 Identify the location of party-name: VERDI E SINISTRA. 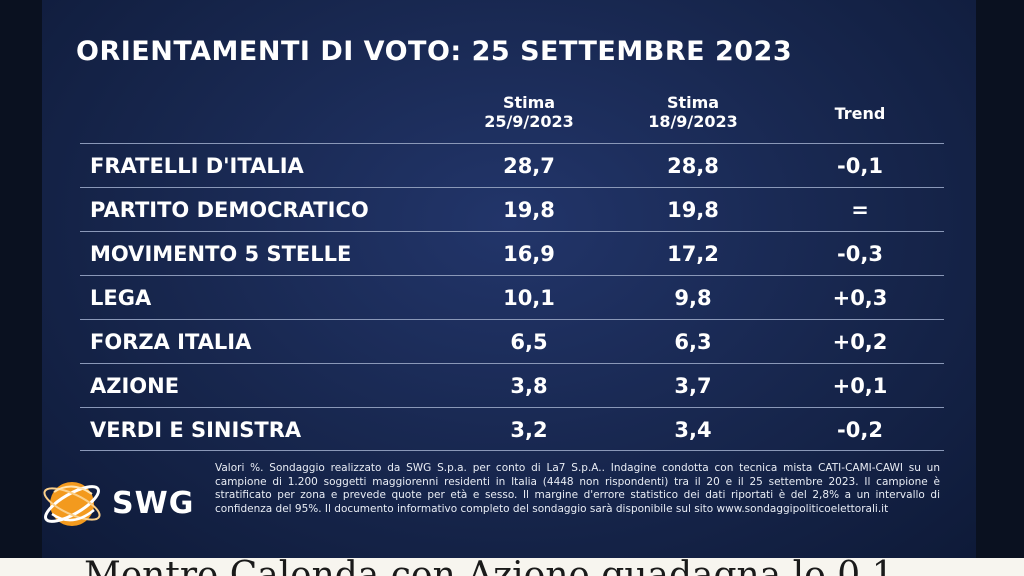
(196, 430).